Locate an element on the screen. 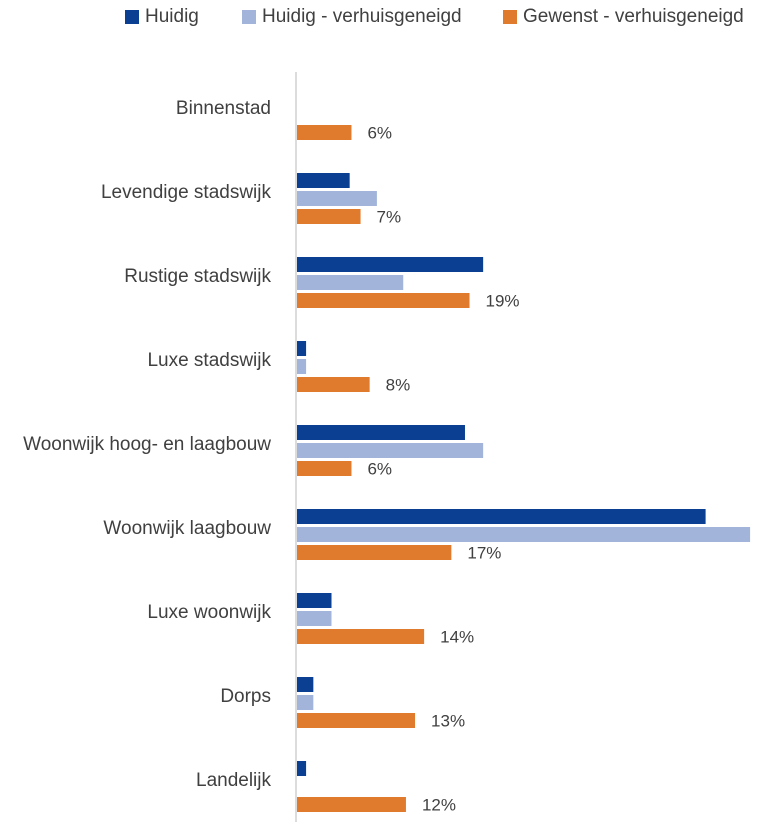 This screenshot has width=758, height=822. bar-gewenst-verhuisgeneigd-rustige-stadswijk is located at coordinates (383, 300).